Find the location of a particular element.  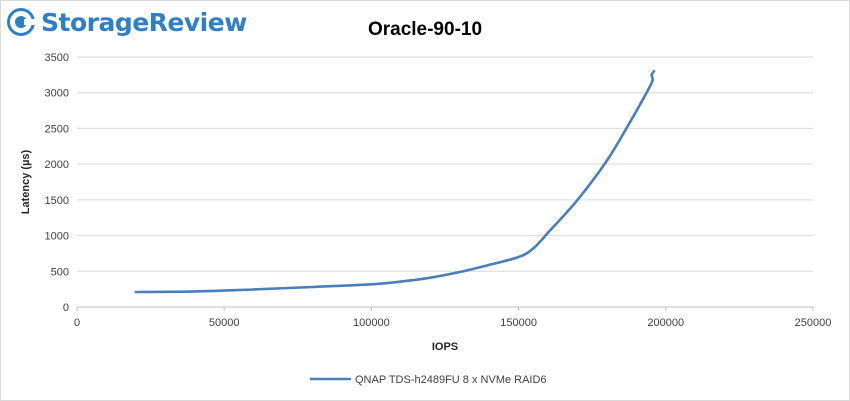

x-tick-label: 250000 is located at coordinates (813, 323).